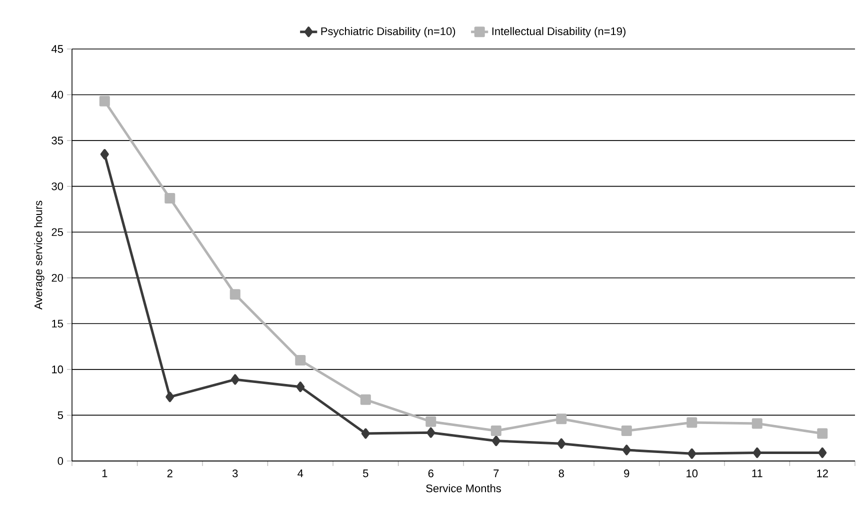  Describe the element at coordinates (431, 474) in the screenshot. I see `x-tick-label: 6` at that location.